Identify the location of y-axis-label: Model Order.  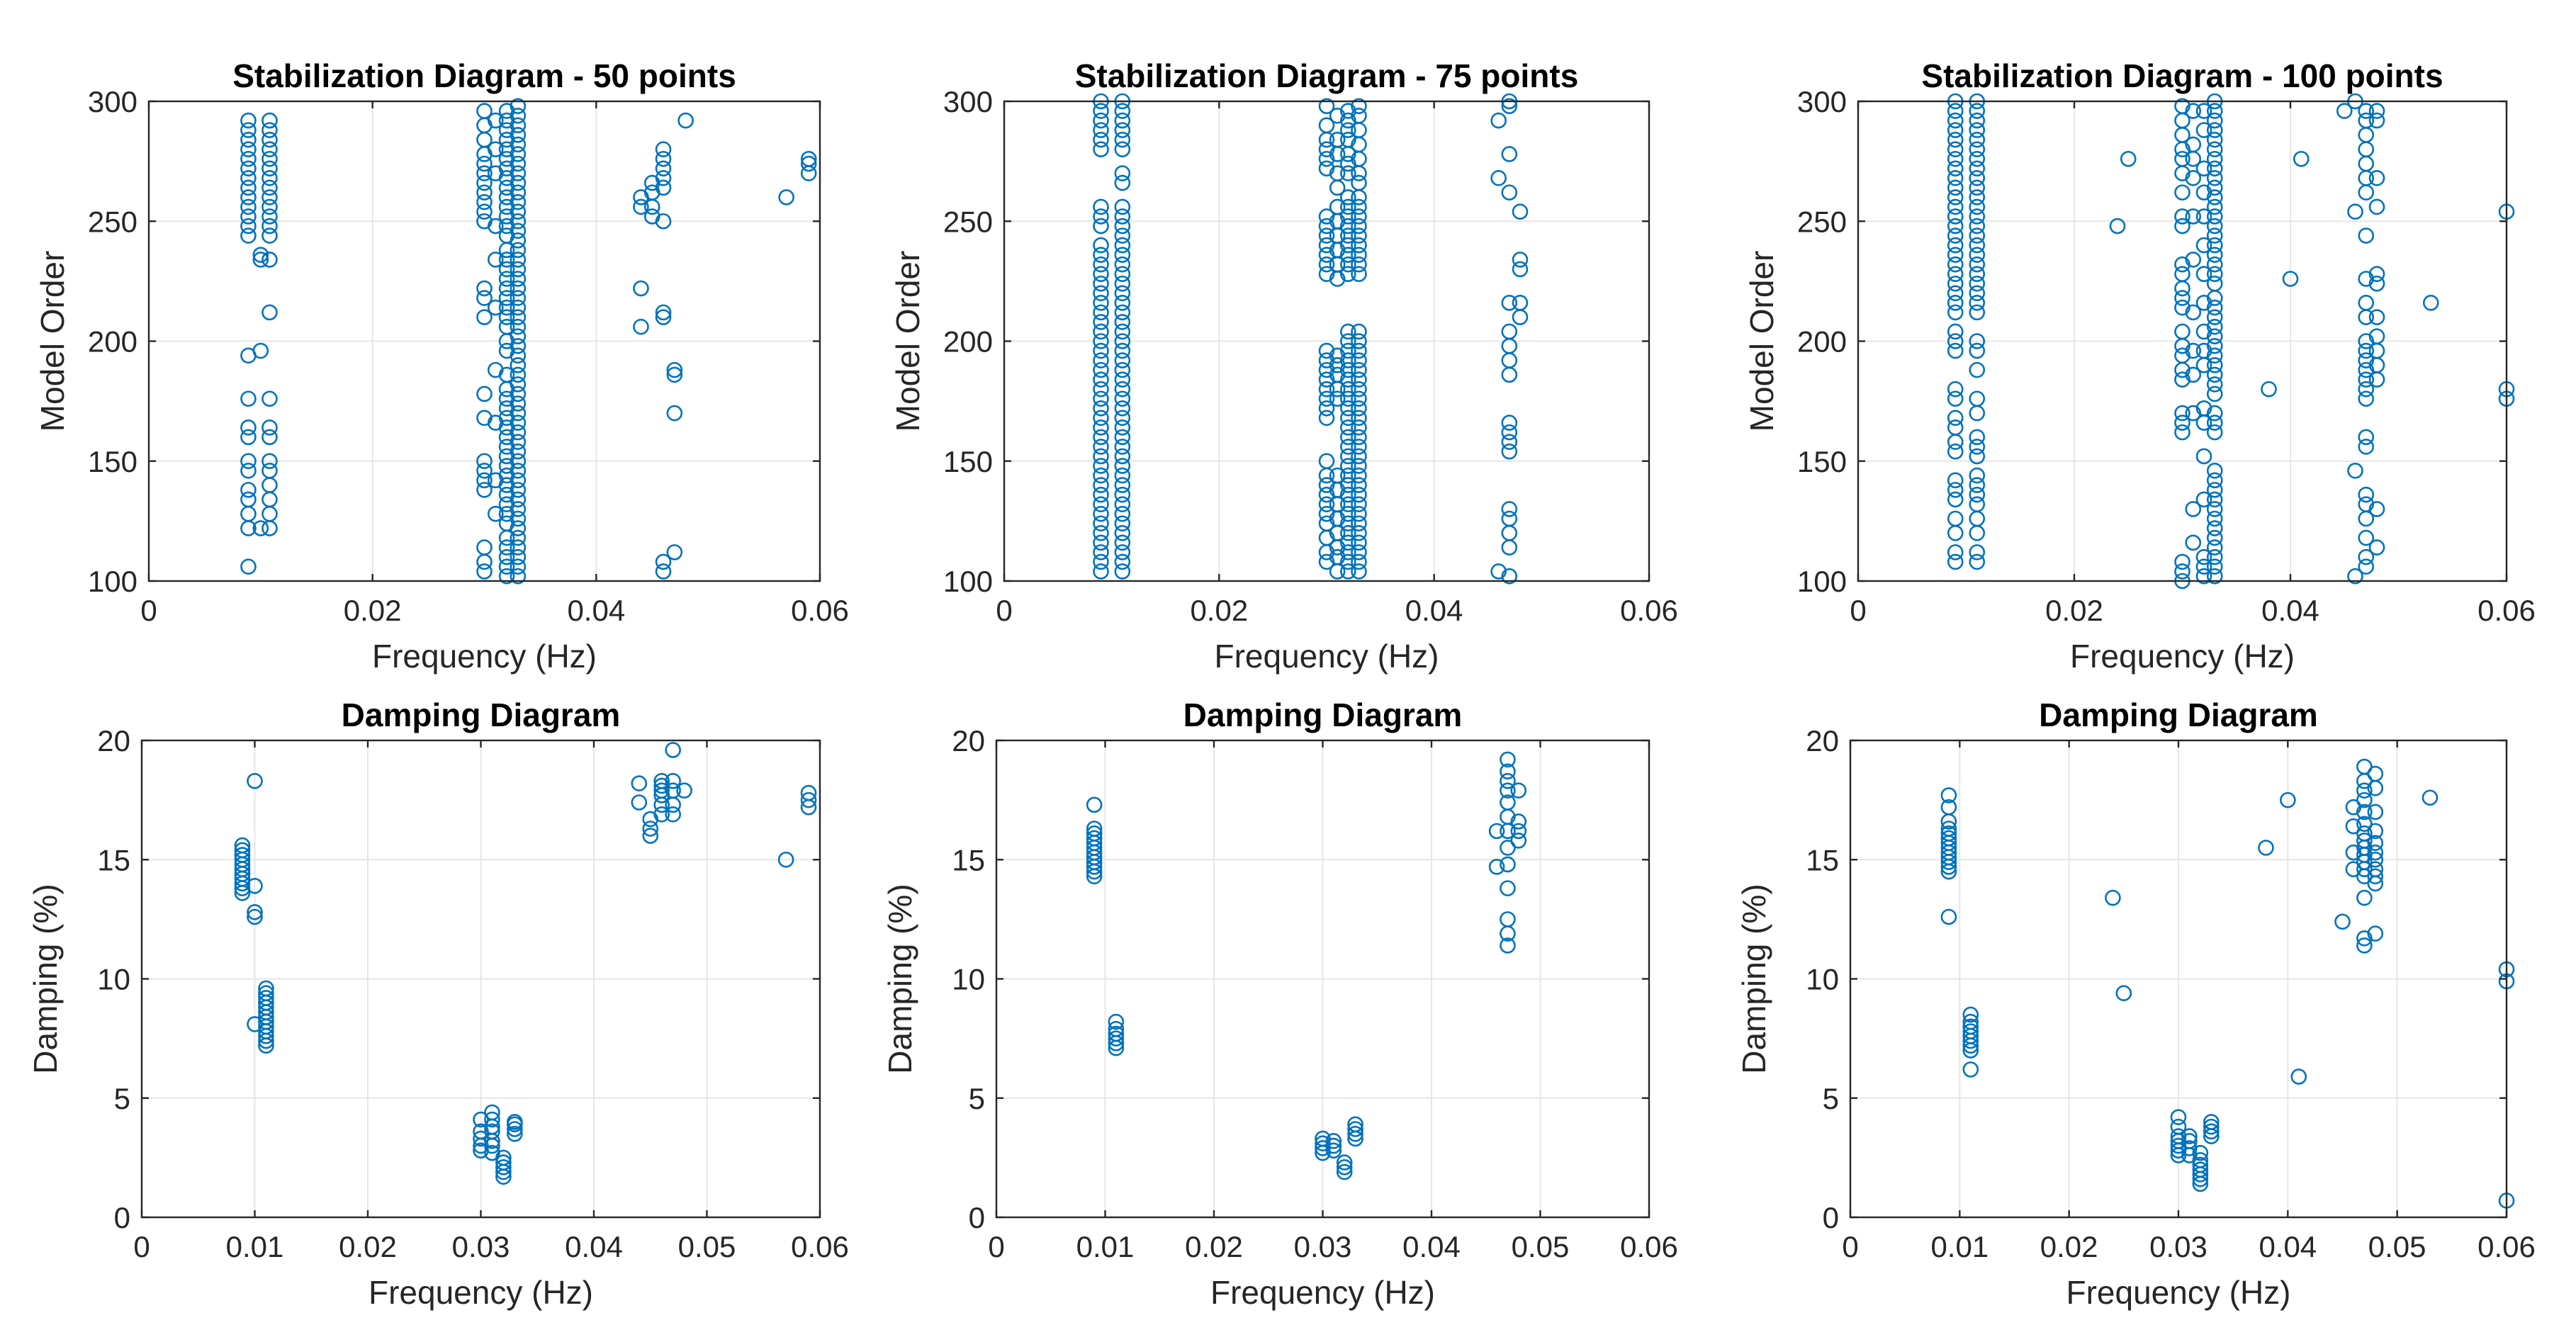
(1761, 341).